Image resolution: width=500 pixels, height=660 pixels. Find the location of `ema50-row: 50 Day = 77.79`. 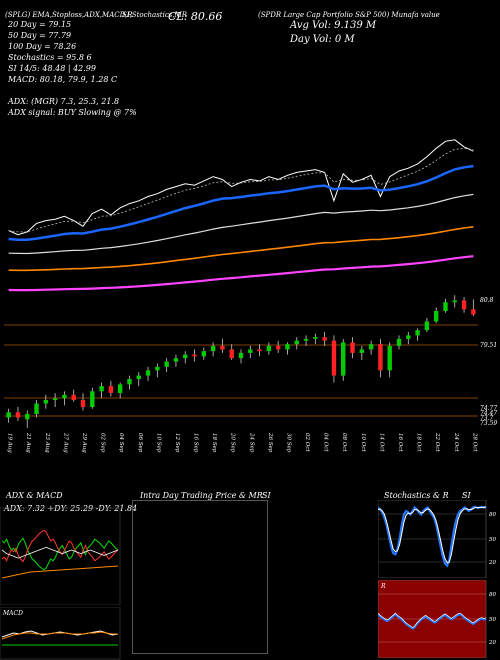

ema50-row: 50 Day = 77.79 is located at coordinates (40, 35).